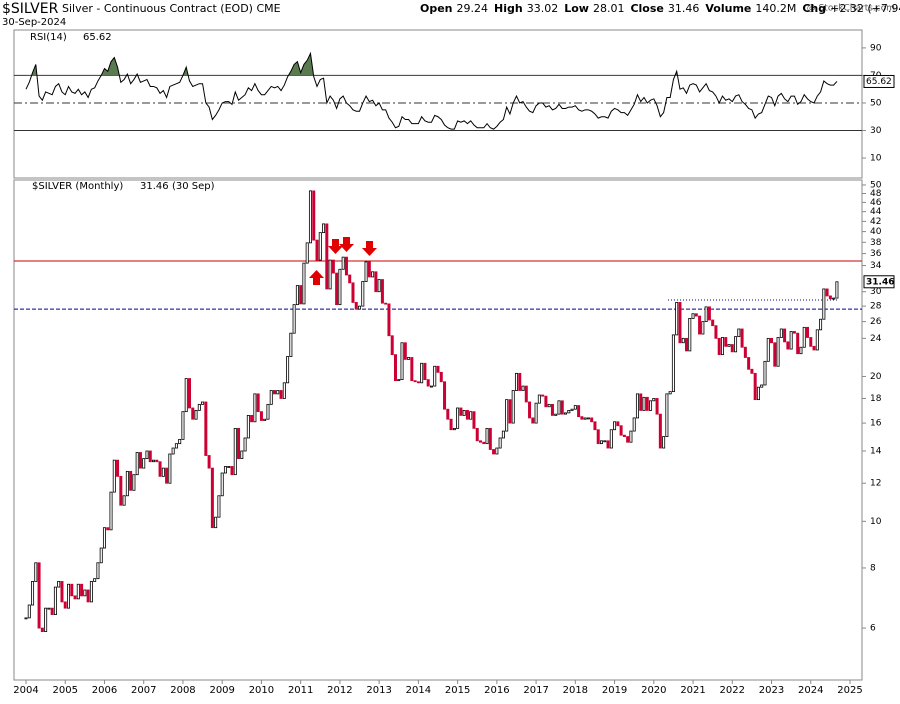  I want to click on stat-value: 31.46, so click(684, 8).